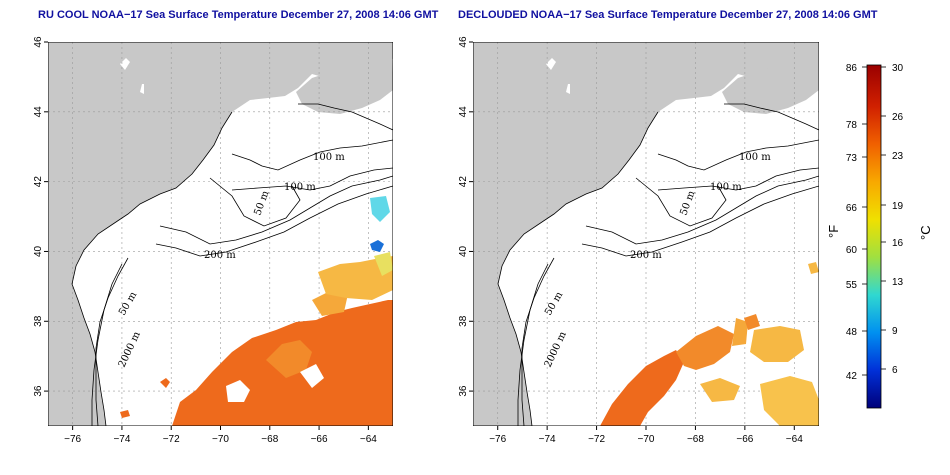 The height and width of the screenshot is (475, 950). What do you see at coordinates (898, 282) in the screenshot?
I see `colorbar-c-label: 13` at bounding box center [898, 282].